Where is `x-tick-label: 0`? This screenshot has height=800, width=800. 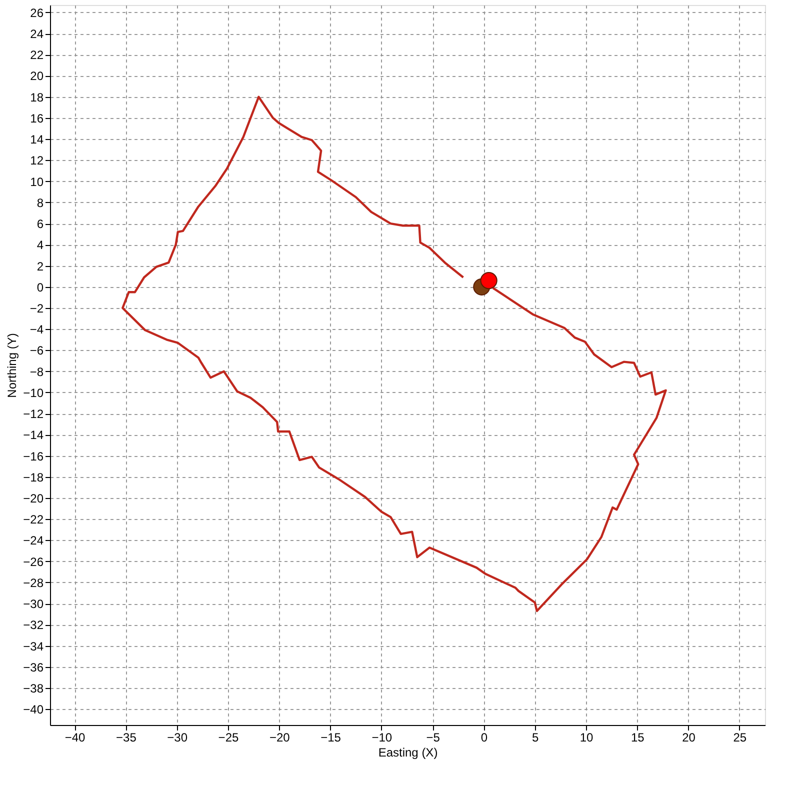 x-tick-label: 0 is located at coordinates (484, 737).